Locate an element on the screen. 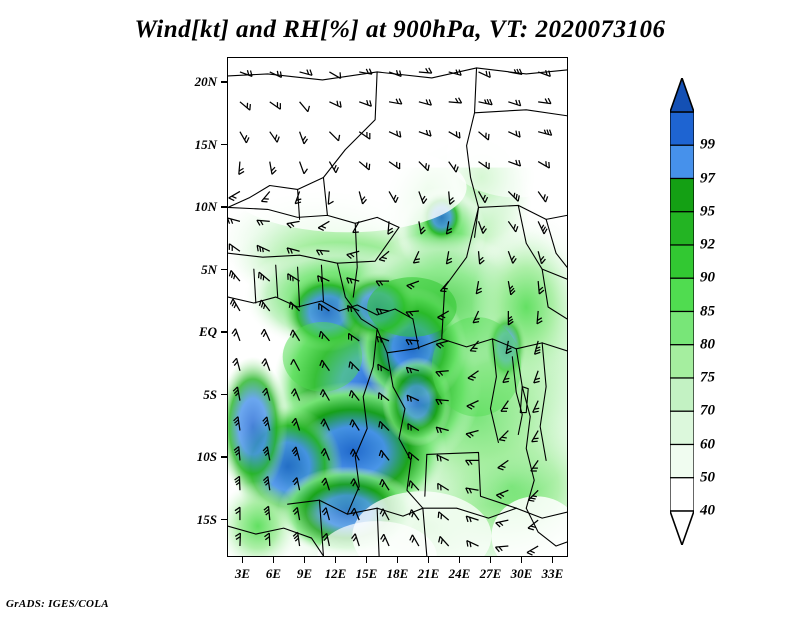 This screenshot has width=800, height=618. colorbar-tick-60: 60 is located at coordinates (707, 444).